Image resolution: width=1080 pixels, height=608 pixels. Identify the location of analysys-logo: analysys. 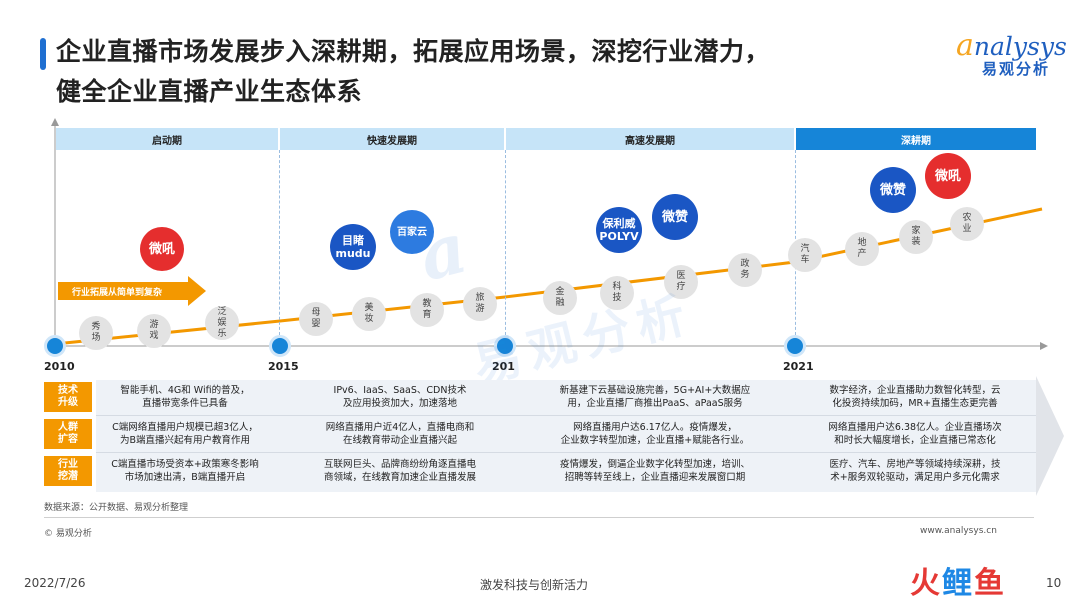
(1011, 45).